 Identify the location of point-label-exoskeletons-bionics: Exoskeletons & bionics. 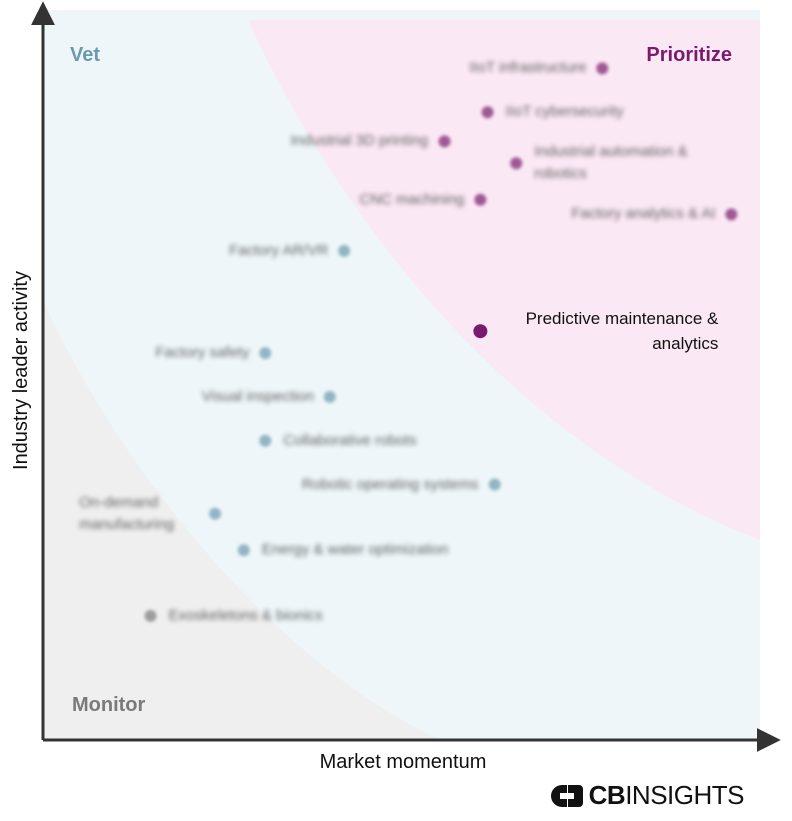
(245, 615).